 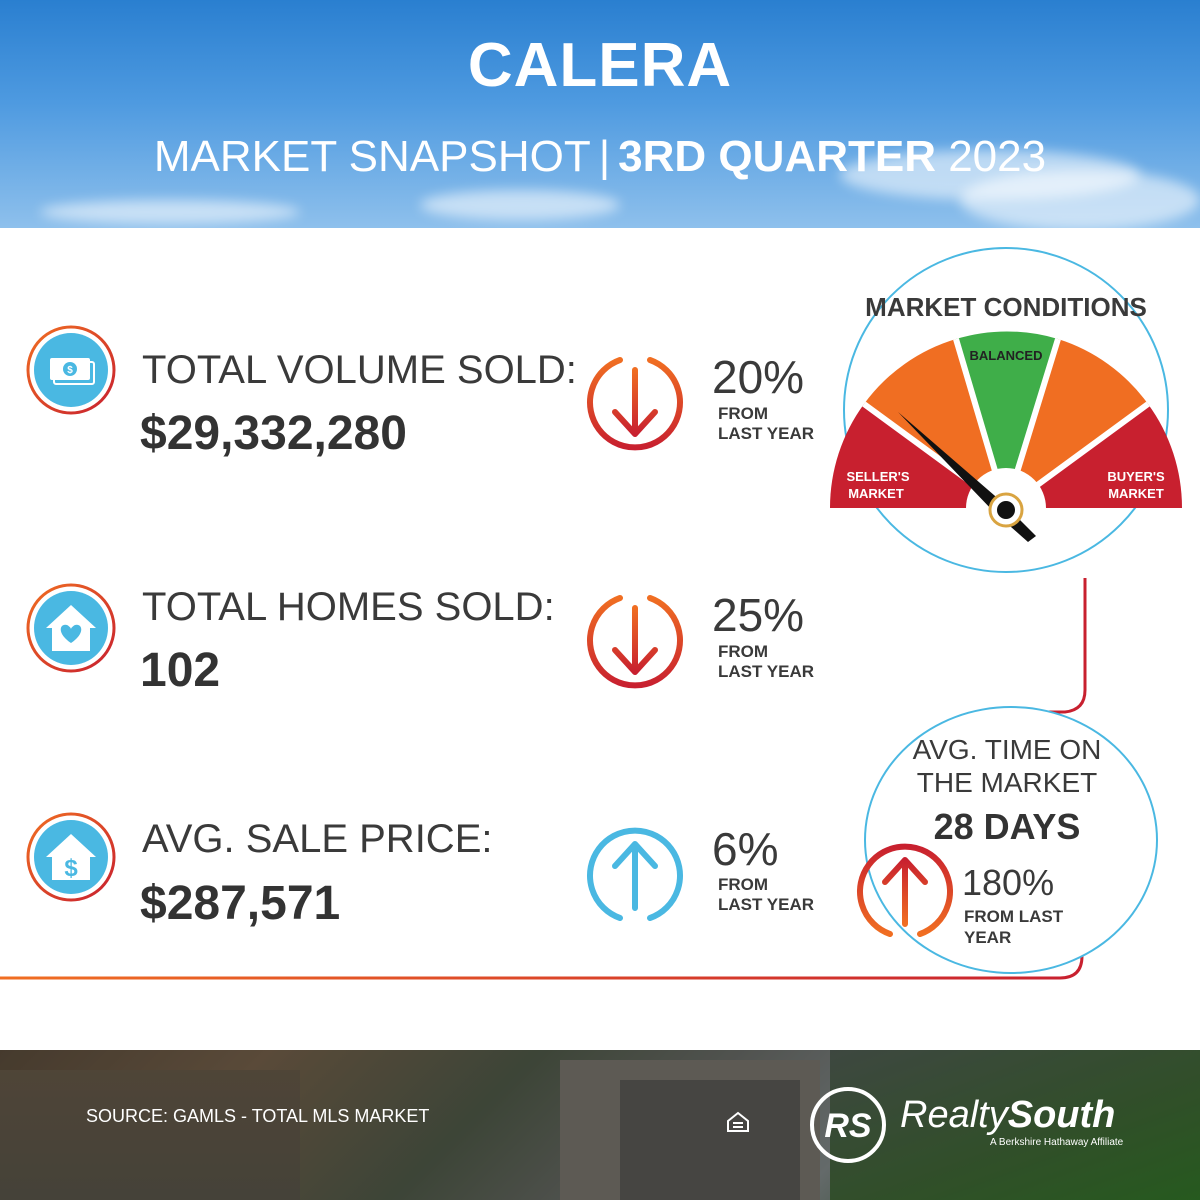 What do you see at coordinates (1007, 782) in the screenshot?
I see `avg-time-label-2: THE MARKET` at bounding box center [1007, 782].